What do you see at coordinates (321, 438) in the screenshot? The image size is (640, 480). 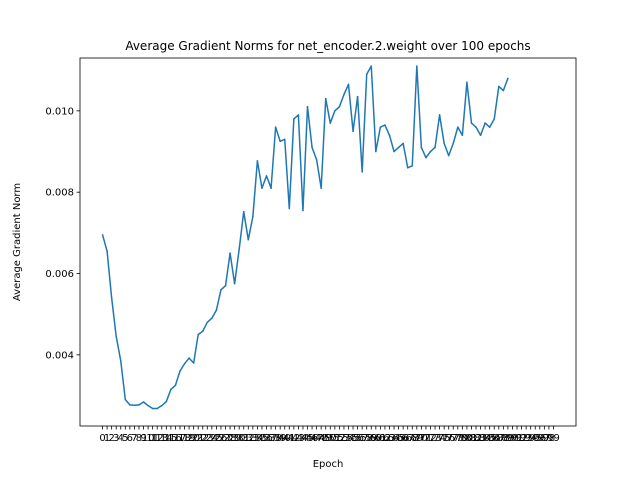 I see `x-tick-label: 48` at bounding box center [321, 438].